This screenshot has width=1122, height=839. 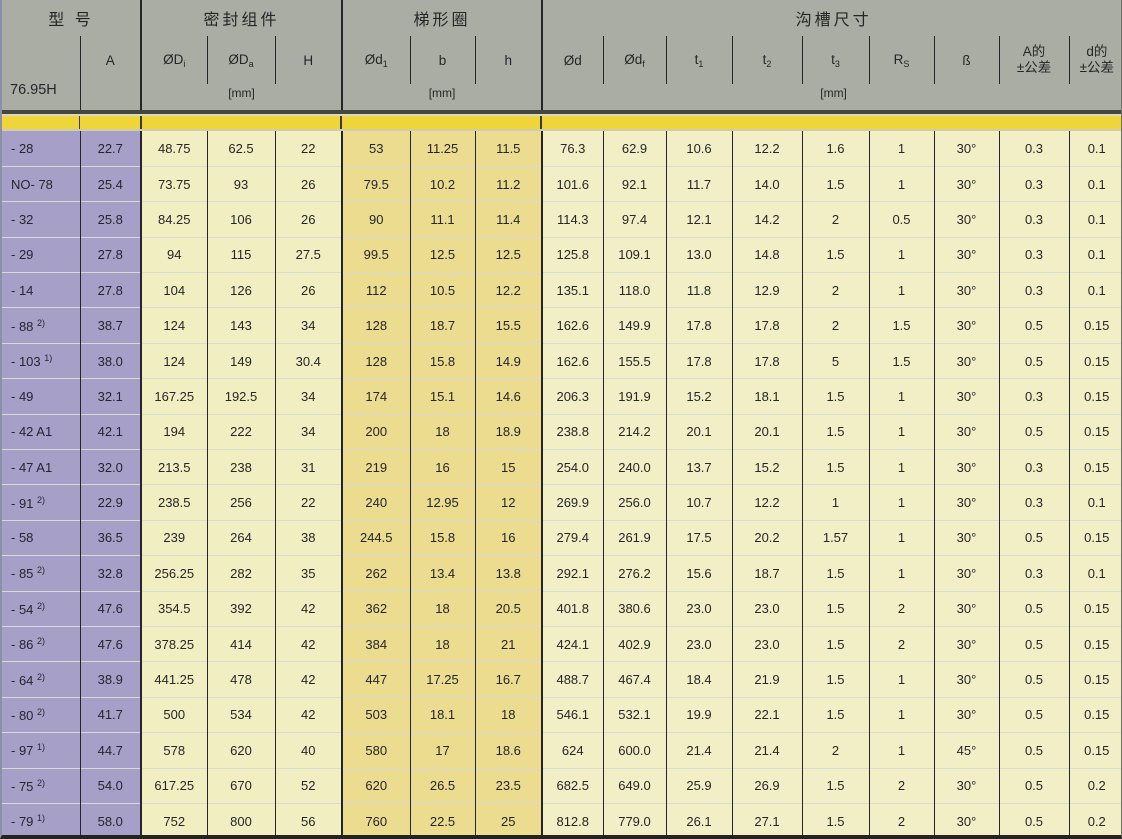 I want to click on cell-d_groove: 682.5, so click(x=572, y=785).